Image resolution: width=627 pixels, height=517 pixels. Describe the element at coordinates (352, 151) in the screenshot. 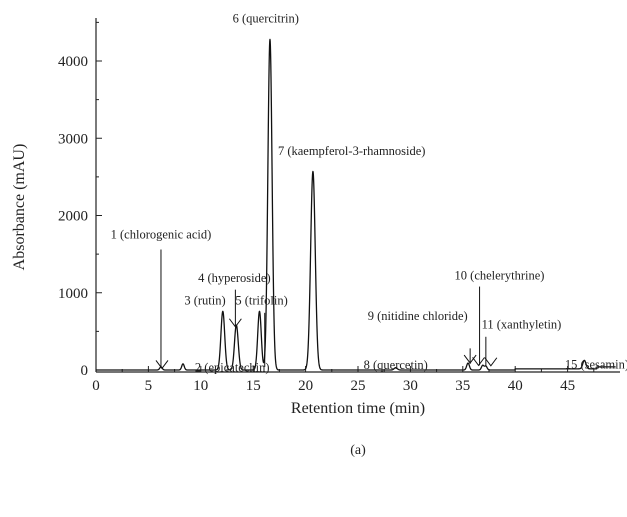

I see `peak-label: 7 (kaempferol-3-rhamnoside)` at that location.